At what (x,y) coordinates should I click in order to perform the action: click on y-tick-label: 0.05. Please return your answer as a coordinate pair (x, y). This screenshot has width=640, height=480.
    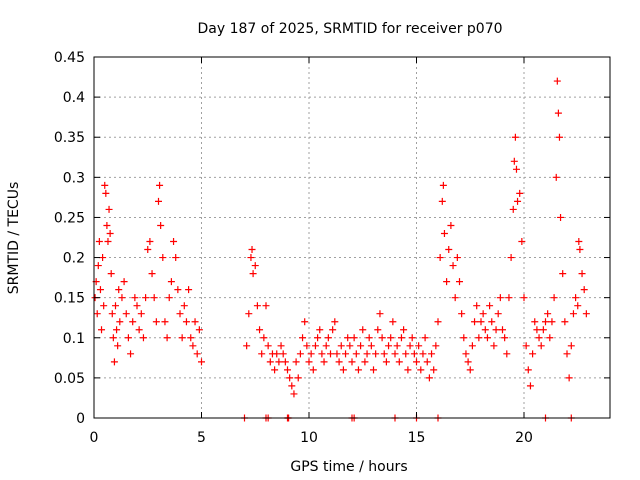
    Looking at the image, I should click on (69, 379).